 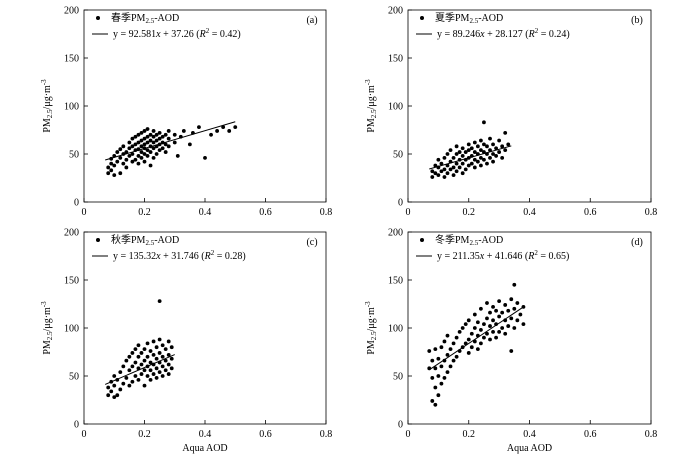 I want to click on y-tick-label: 50, so click(x=398, y=155).